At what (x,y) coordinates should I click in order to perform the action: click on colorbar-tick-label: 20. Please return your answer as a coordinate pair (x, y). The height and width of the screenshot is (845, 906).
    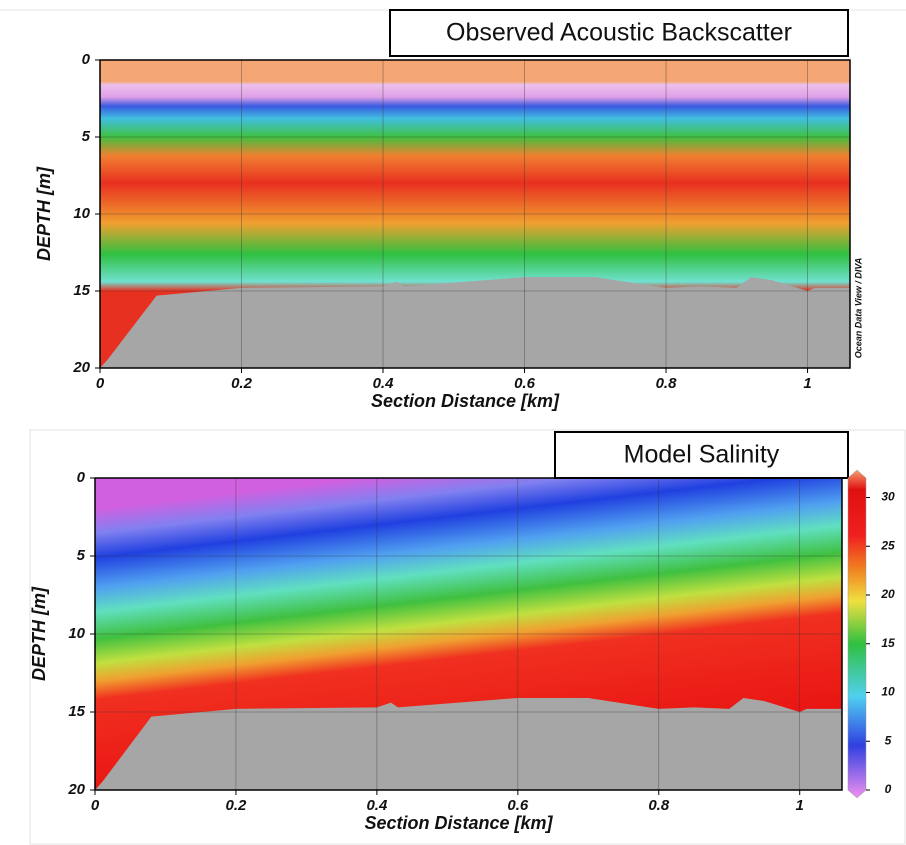
    Looking at the image, I should click on (887, 594).